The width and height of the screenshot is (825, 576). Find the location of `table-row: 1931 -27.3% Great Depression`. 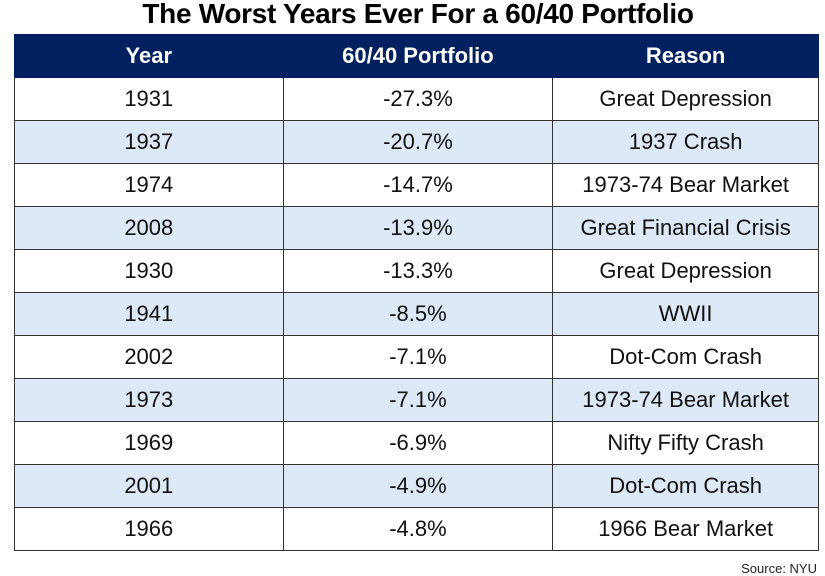

table-row: 1931 -27.3% Great Depression is located at coordinates (416, 99).